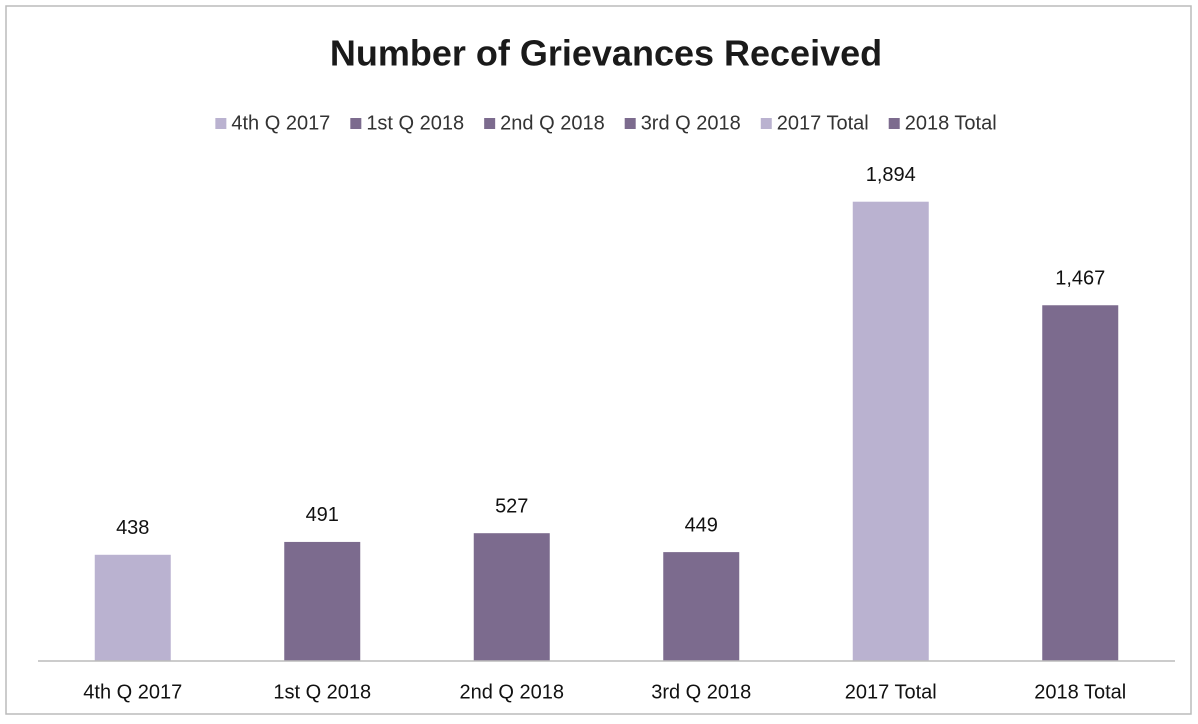 This screenshot has height=724, width=1198. I want to click on x-tick-label: 3rd Q 2018, so click(701, 692).